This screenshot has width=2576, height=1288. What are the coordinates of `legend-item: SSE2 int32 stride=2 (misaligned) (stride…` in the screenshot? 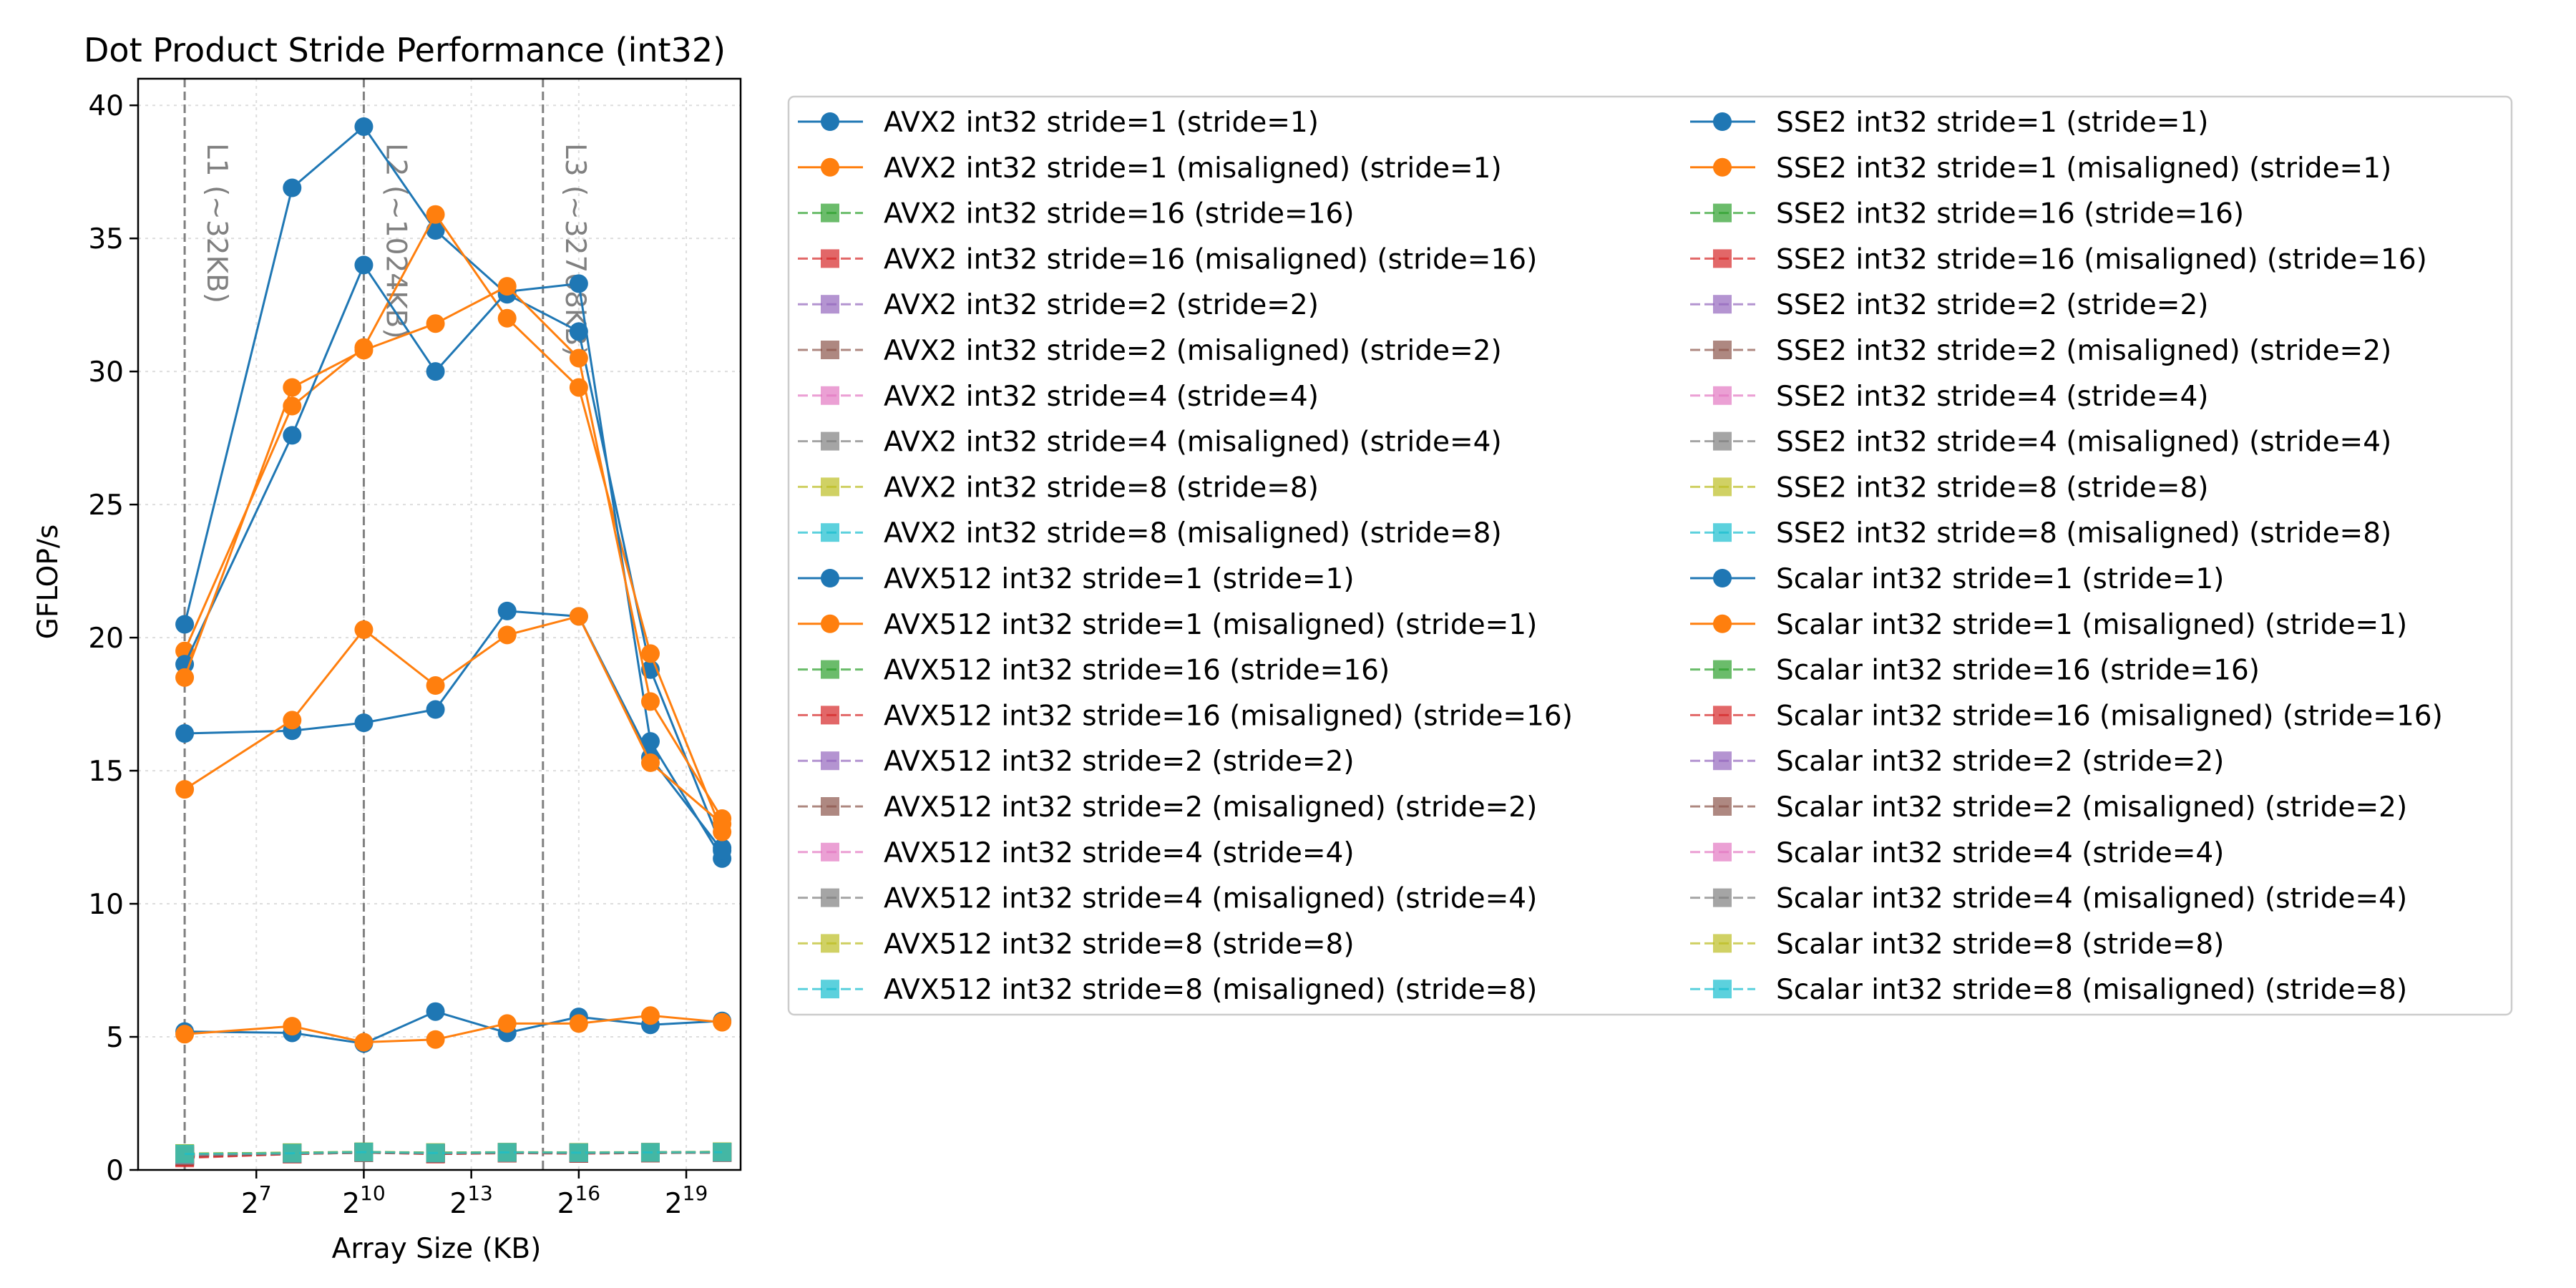 It's located at (2040, 351).